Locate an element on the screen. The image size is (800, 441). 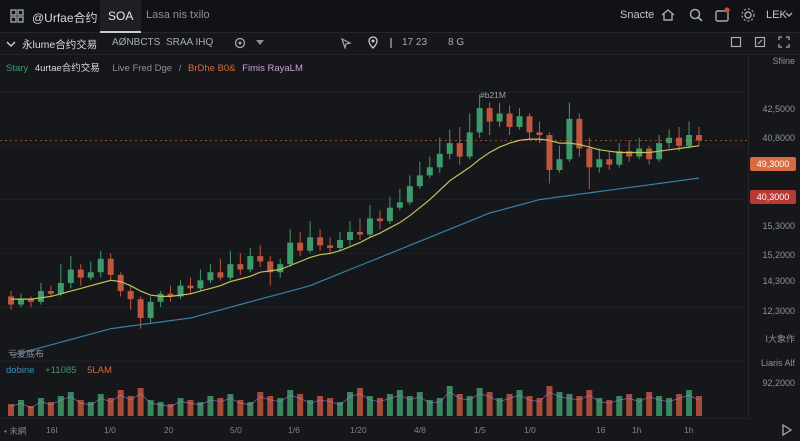
cursor-arrow-icon is located at coordinates (346, 43).